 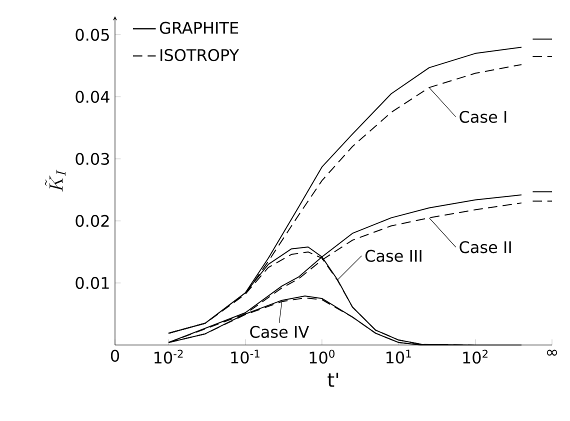 What do you see at coordinates (333, 379) in the screenshot?
I see `x-axis-title: t'` at bounding box center [333, 379].